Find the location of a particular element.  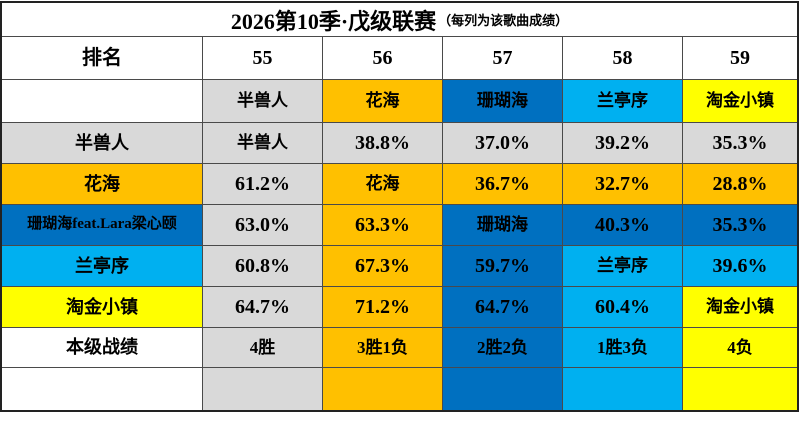

cell-taojinxiaozhen-58: 60.4% is located at coordinates (622, 307).